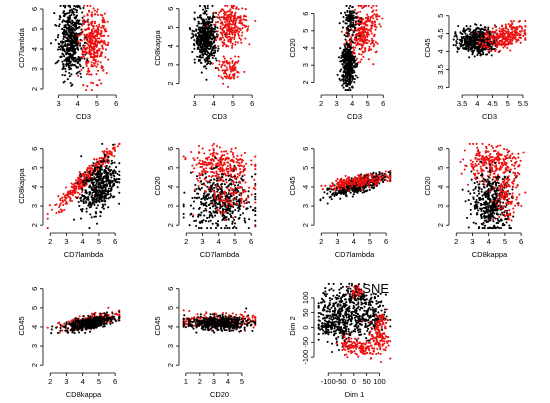  What do you see at coordinates (79, 48) in the screenshot?
I see `point-cloud` at bounding box center [79, 48].